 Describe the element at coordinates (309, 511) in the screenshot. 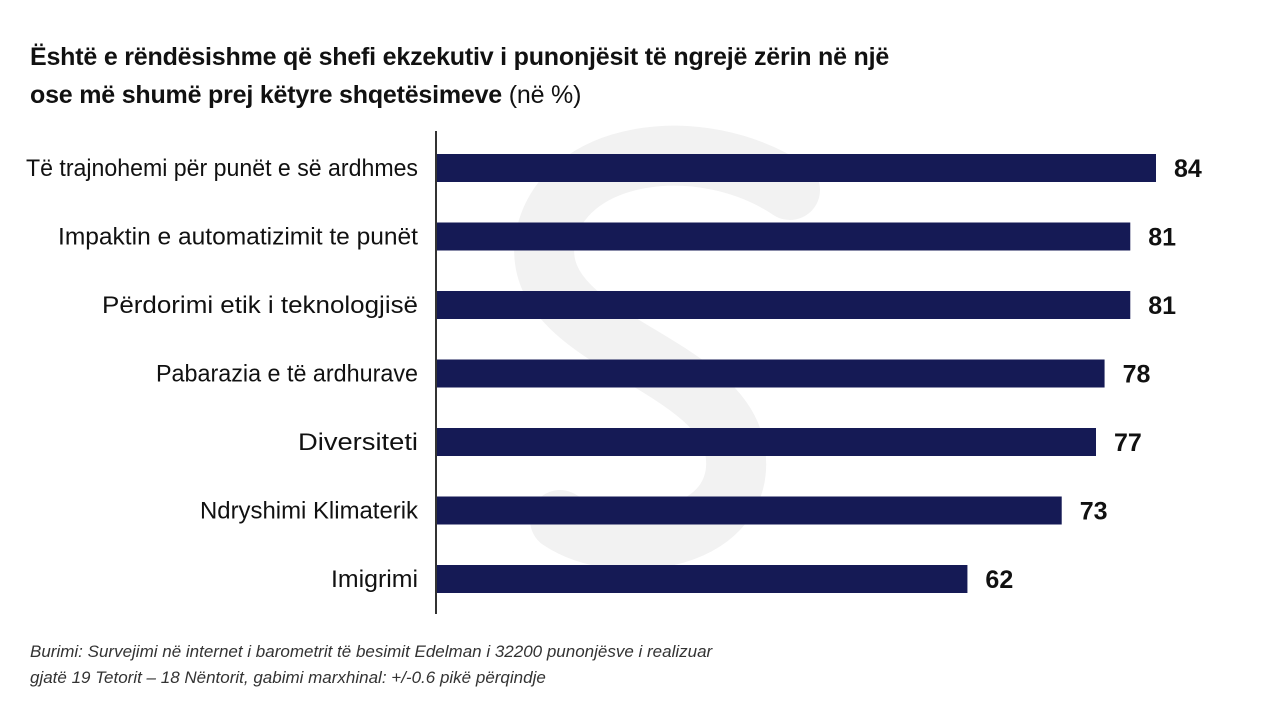

I see `category-label: Ndryshimi Klimaterik` at that location.